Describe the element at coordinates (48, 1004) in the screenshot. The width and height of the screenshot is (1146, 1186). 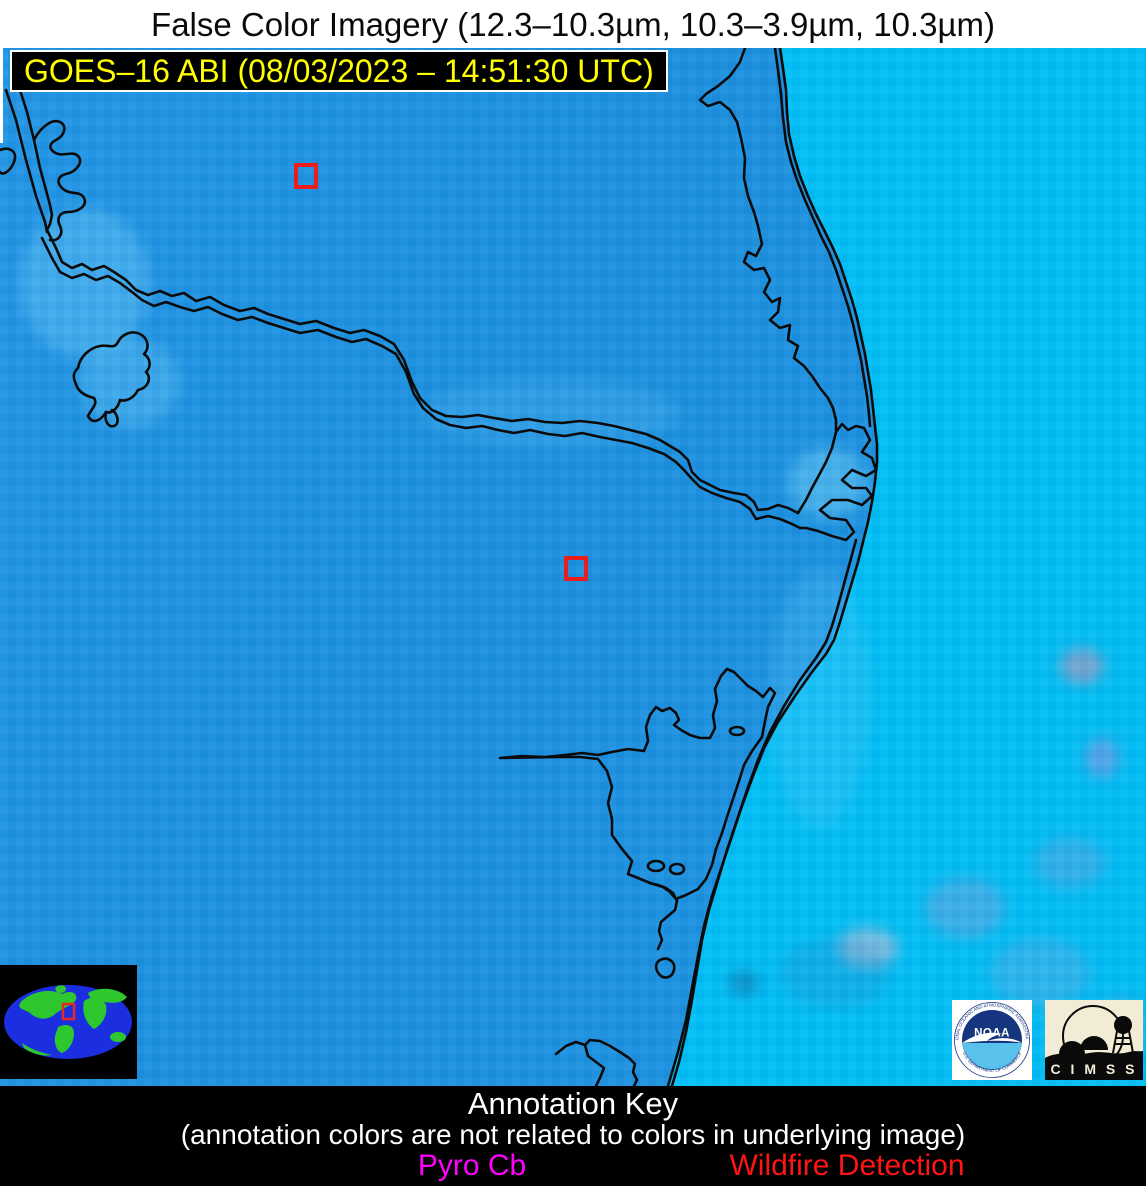
I see `continent-north-america` at that location.